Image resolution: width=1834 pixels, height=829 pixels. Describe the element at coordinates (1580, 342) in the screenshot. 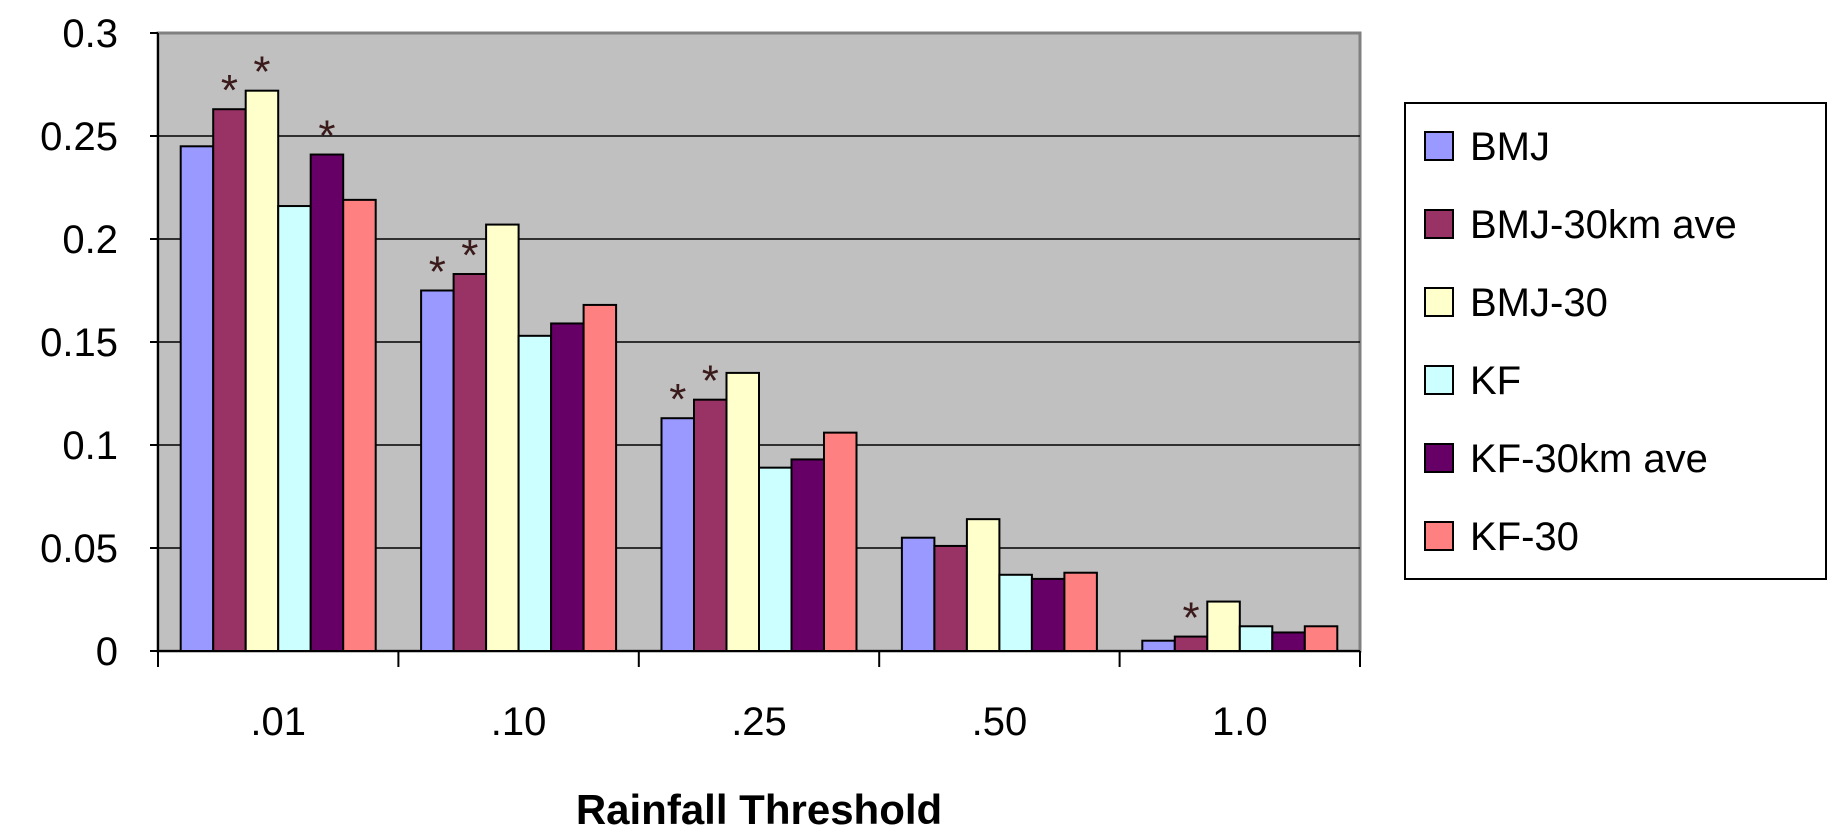

I see `legend-items: BMJ BMJ-30km ave BMJ-30 KF KF-30km ave KF-30` at that location.